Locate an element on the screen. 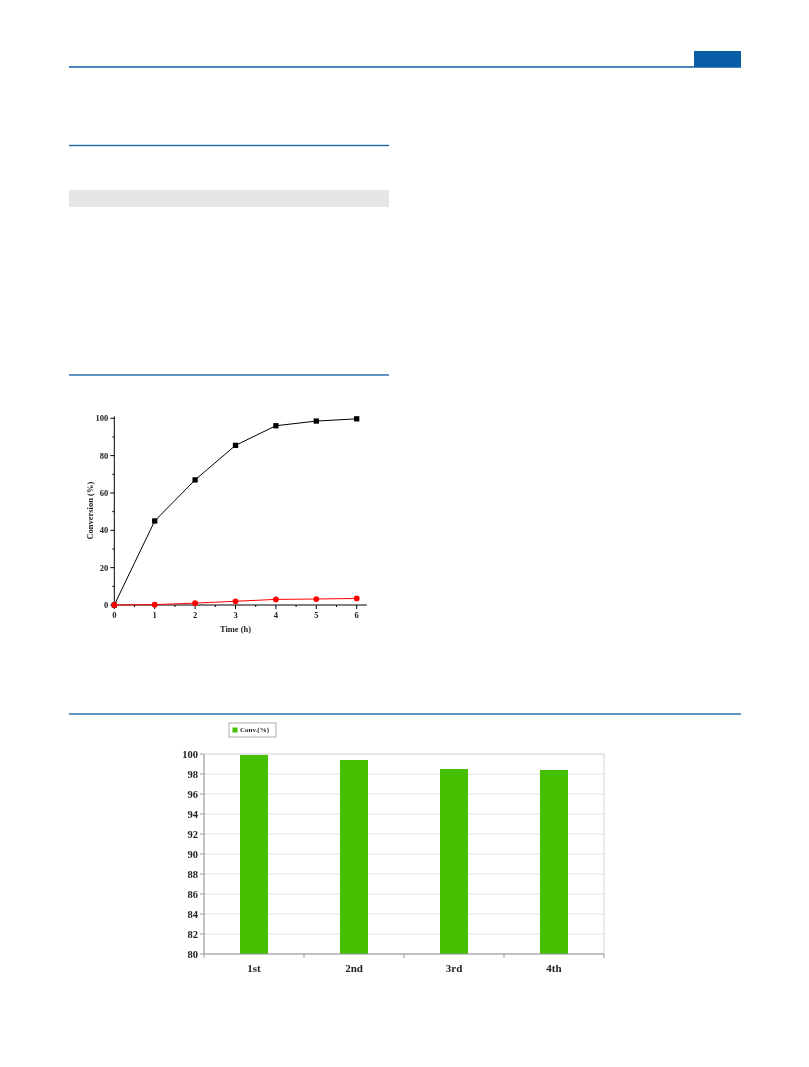 Image resolution: width=809 pixels, height=1067 pixels. y-tick-label: 90 is located at coordinates (192, 854).